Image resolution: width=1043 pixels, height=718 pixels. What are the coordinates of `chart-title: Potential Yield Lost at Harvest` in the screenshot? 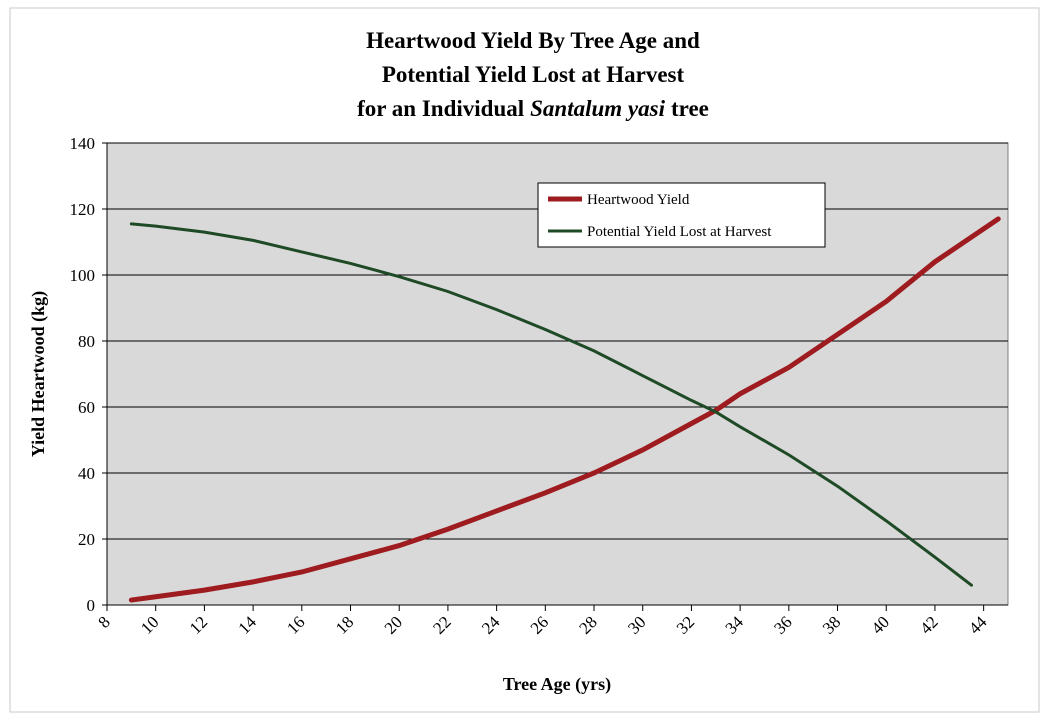 It's located at (533, 74).